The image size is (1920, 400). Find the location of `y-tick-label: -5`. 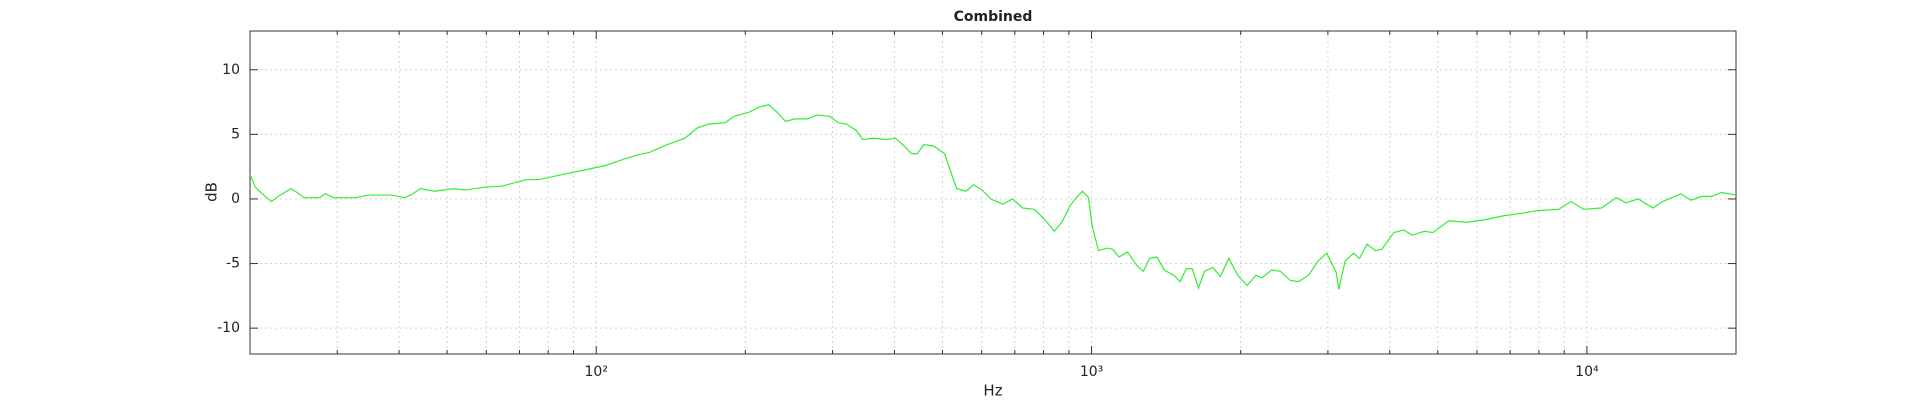

y-tick-label: -5 is located at coordinates (233, 264).